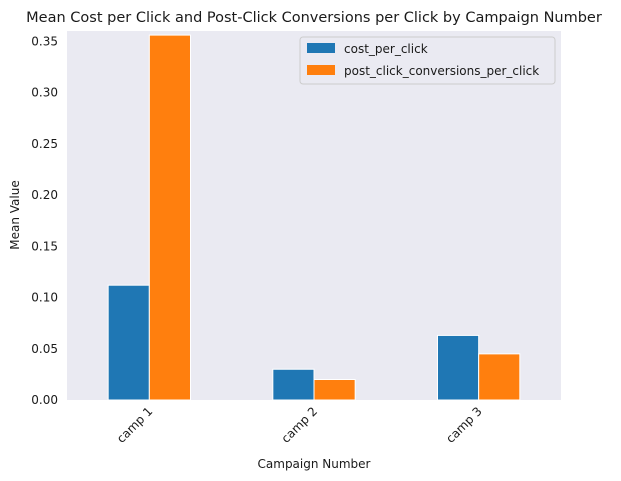  Describe the element at coordinates (44, 400) in the screenshot. I see `y-tick-label: 0.00` at that location.